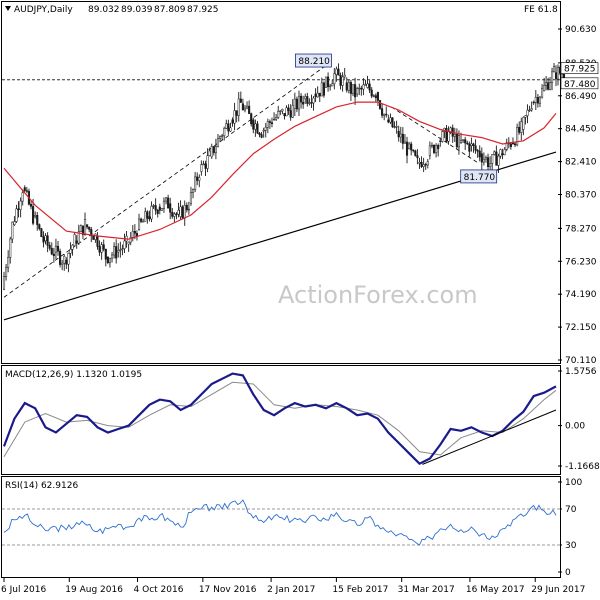 Image resolution: width=600 pixels, height=600 pixels. Describe the element at coordinates (581, 229) in the screenshot. I see `price-ytick-label: 78.270` at that location.